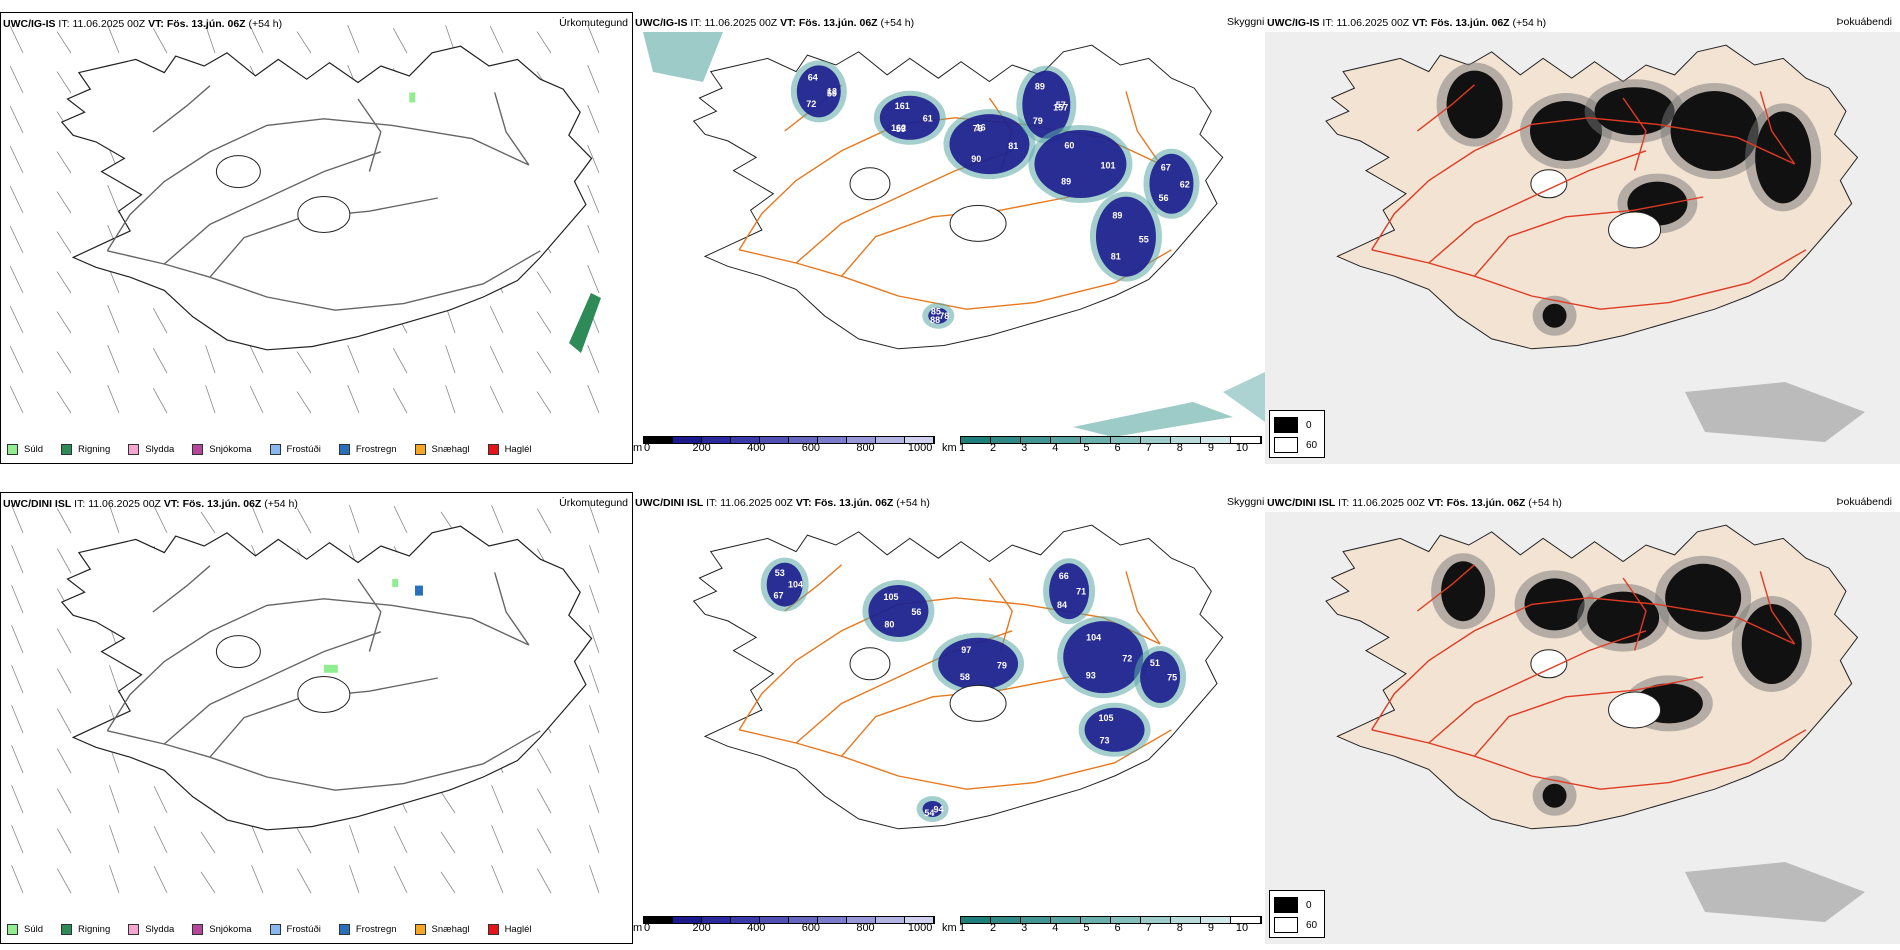 Image resolution: width=1900 pixels, height=950 pixels. Describe the element at coordinates (418, 590) in the screenshot. I see `precip-area-frostregn` at that location.